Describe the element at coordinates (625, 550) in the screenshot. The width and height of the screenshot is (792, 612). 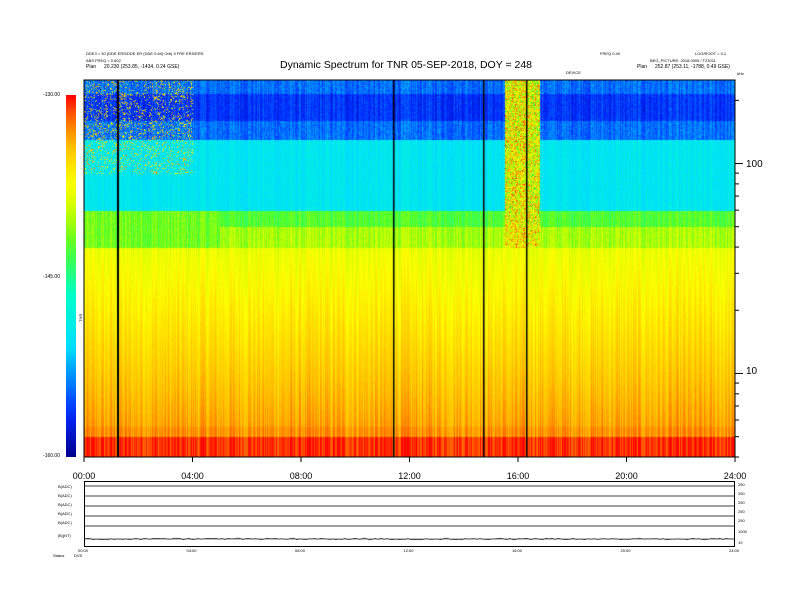
I see `panel-x-tick-label: 20:00` at that location.